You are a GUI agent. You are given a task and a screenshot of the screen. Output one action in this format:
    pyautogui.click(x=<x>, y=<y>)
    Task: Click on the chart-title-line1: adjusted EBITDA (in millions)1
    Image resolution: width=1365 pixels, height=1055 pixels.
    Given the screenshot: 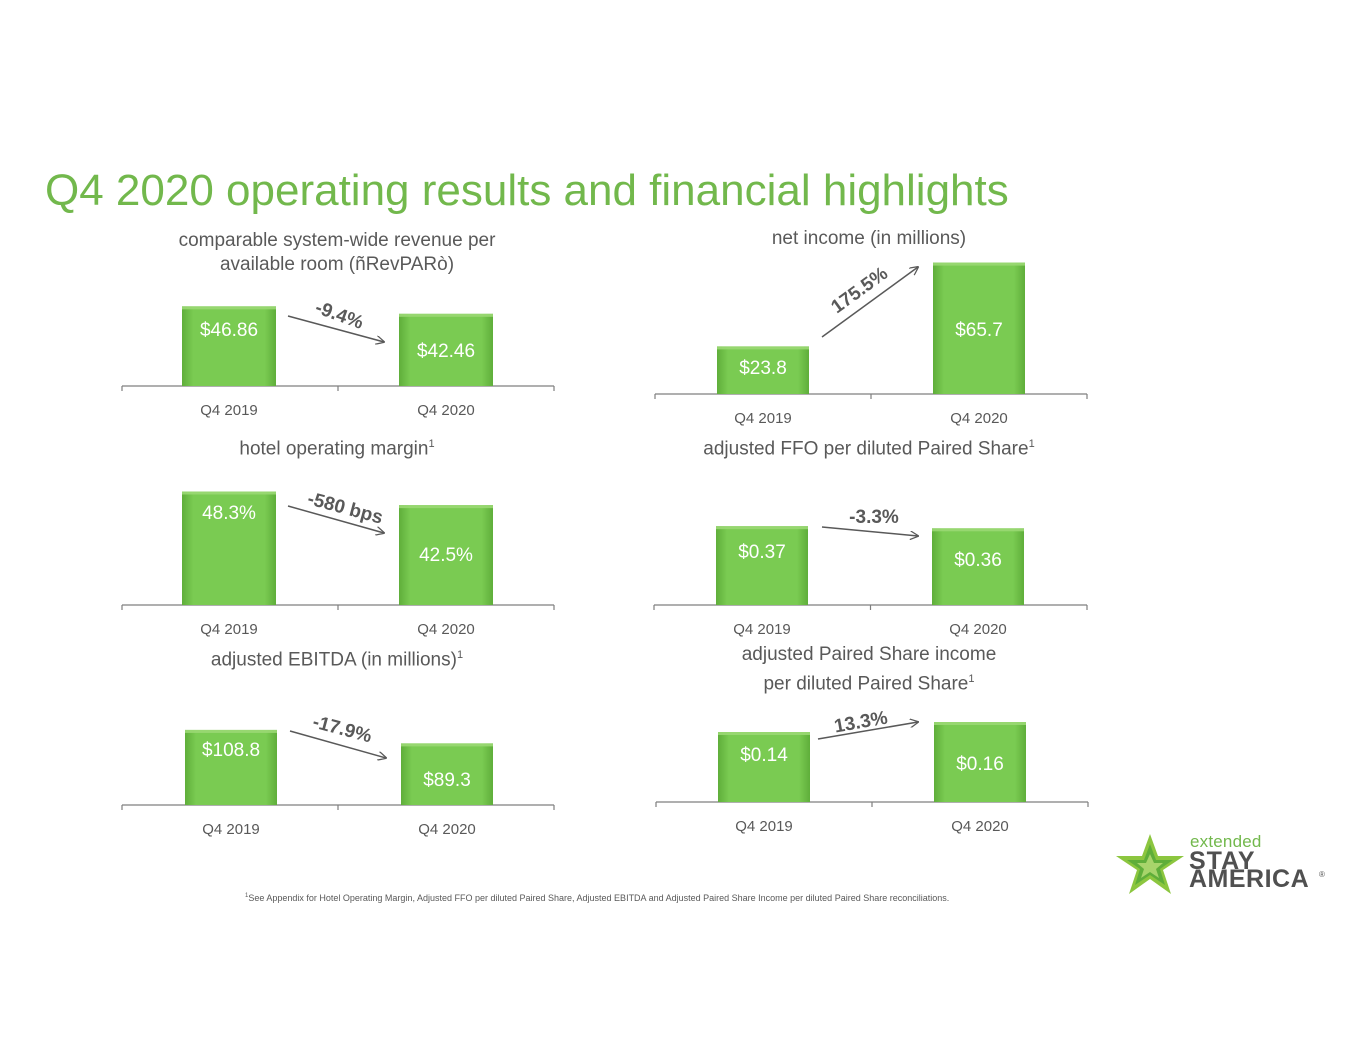 What is the action you would take?
    pyautogui.click(x=337, y=660)
    